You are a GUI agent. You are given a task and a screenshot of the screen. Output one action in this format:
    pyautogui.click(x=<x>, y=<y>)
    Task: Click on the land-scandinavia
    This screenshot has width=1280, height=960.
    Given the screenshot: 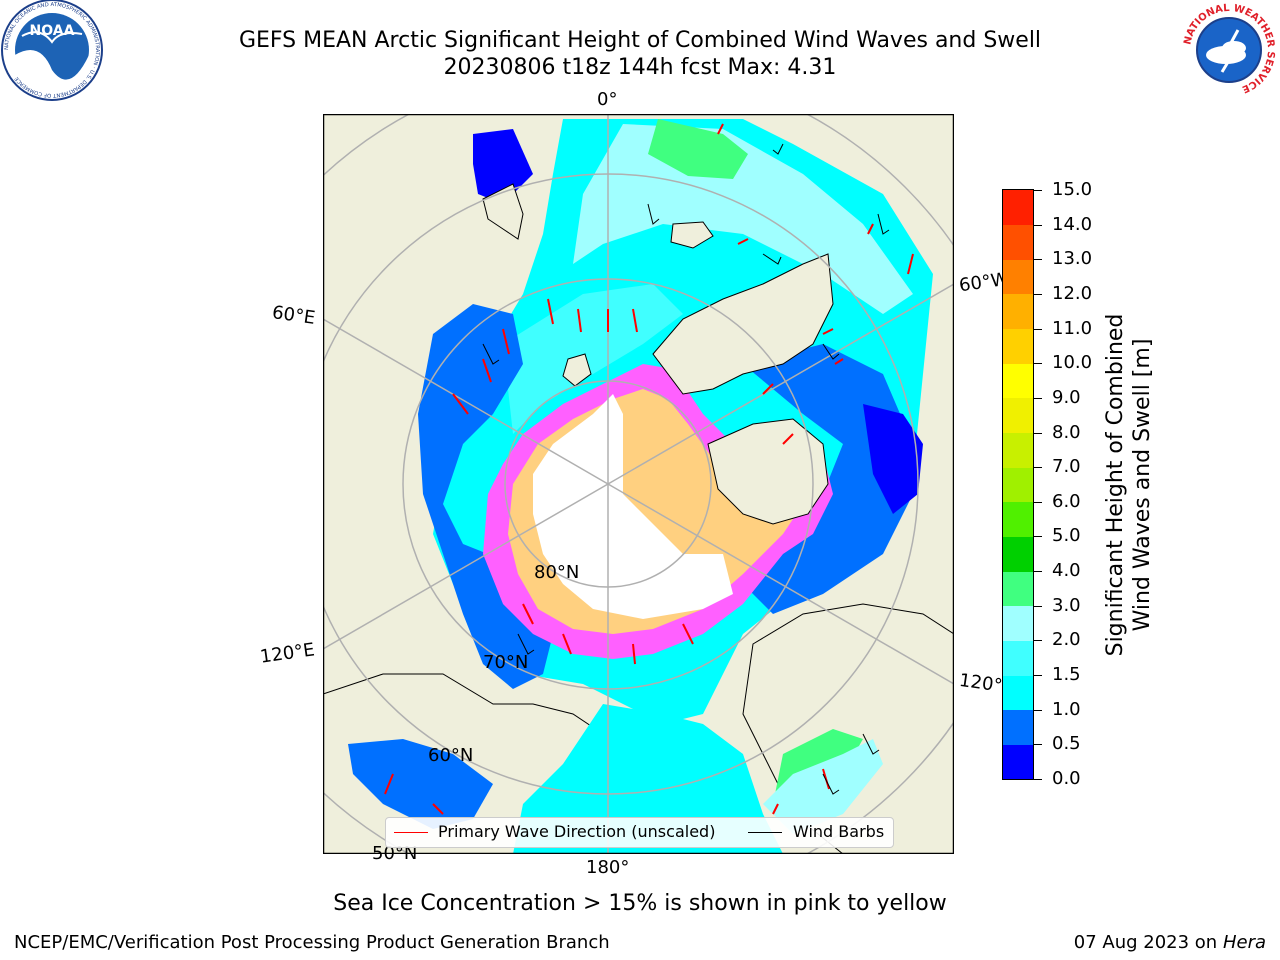 What is the action you would take?
    pyautogui.click(x=503, y=211)
    